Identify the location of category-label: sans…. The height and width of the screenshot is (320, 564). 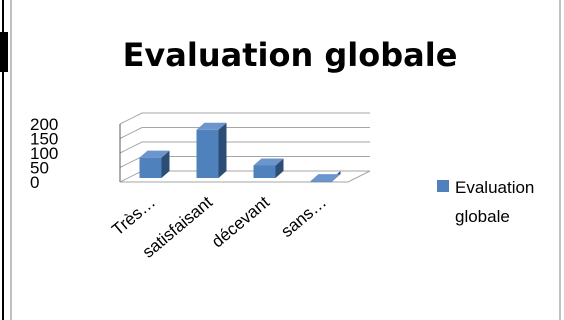
(303, 217).